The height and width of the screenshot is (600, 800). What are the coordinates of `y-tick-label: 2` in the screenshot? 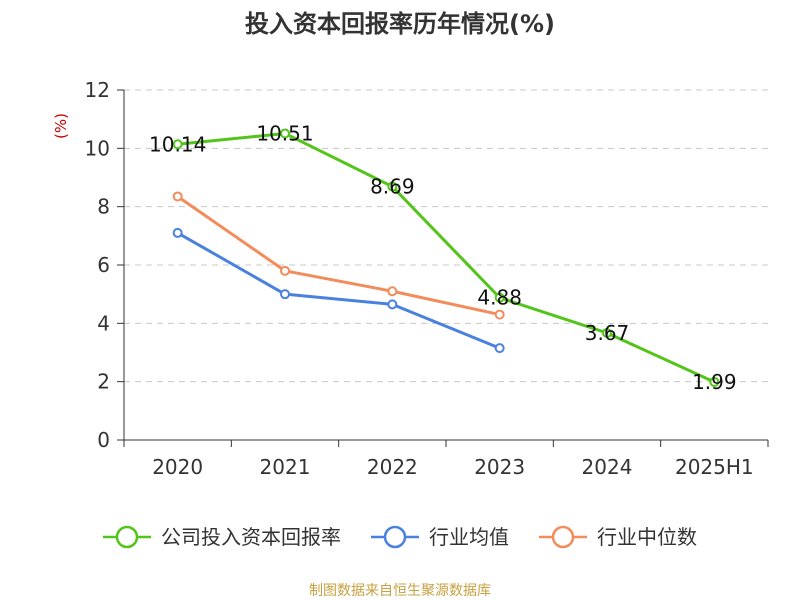 It's located at (103, 382).